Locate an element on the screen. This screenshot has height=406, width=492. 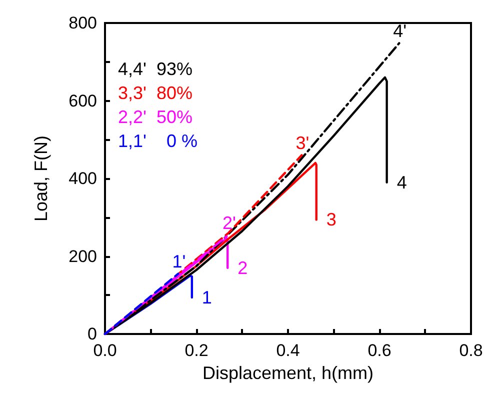
y-axis-title: Load, F(N) is located at coordinates (41, 178).